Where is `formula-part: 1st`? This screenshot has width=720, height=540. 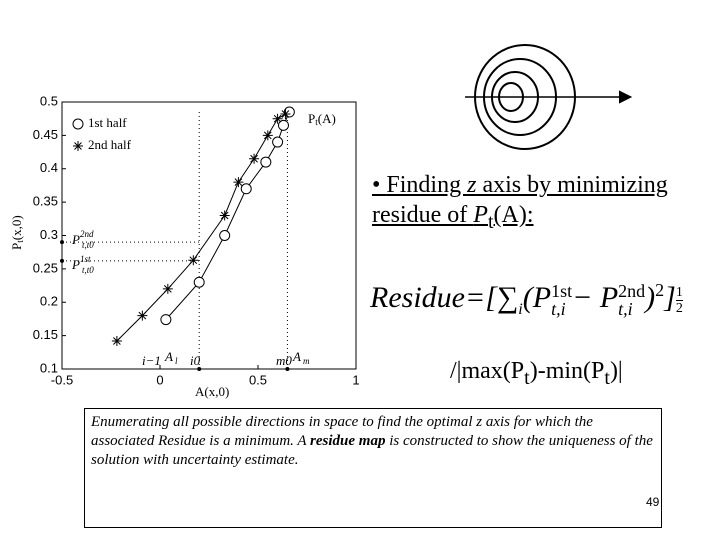 formula-part: 1st is located at coordinates (562, 291).